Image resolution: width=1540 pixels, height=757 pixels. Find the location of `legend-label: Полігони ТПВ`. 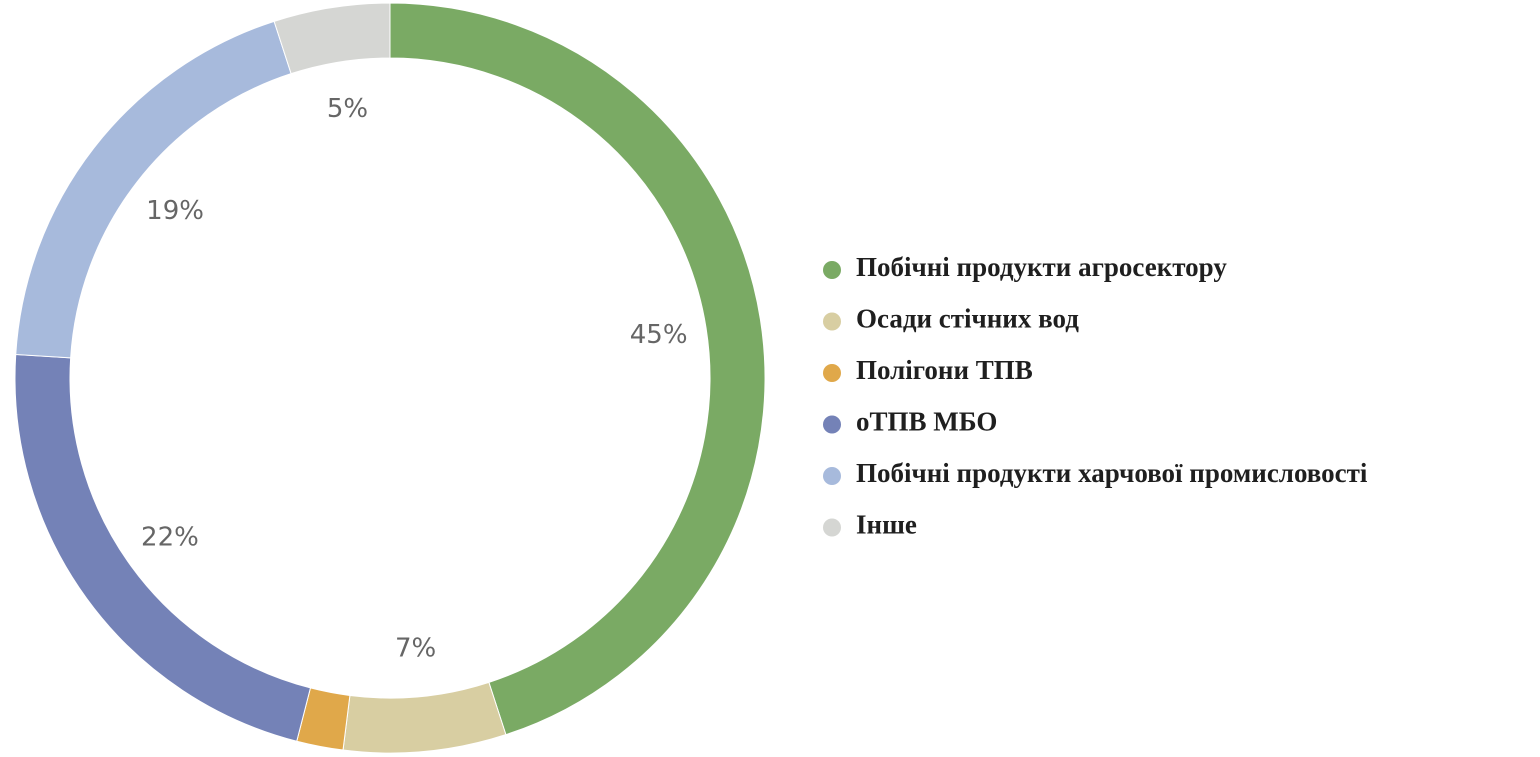

legend-label: Полігони ТПВ is located at coordinates (944, 370).